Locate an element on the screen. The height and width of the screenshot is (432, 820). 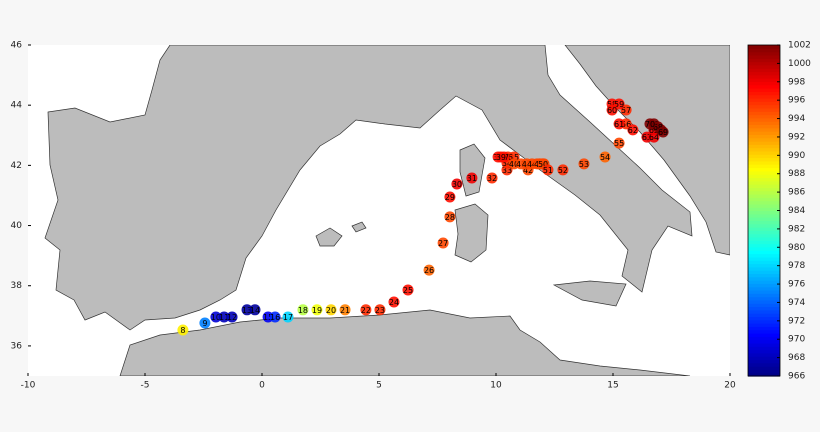
point-label: 64 is located at coordinates (654, 137).